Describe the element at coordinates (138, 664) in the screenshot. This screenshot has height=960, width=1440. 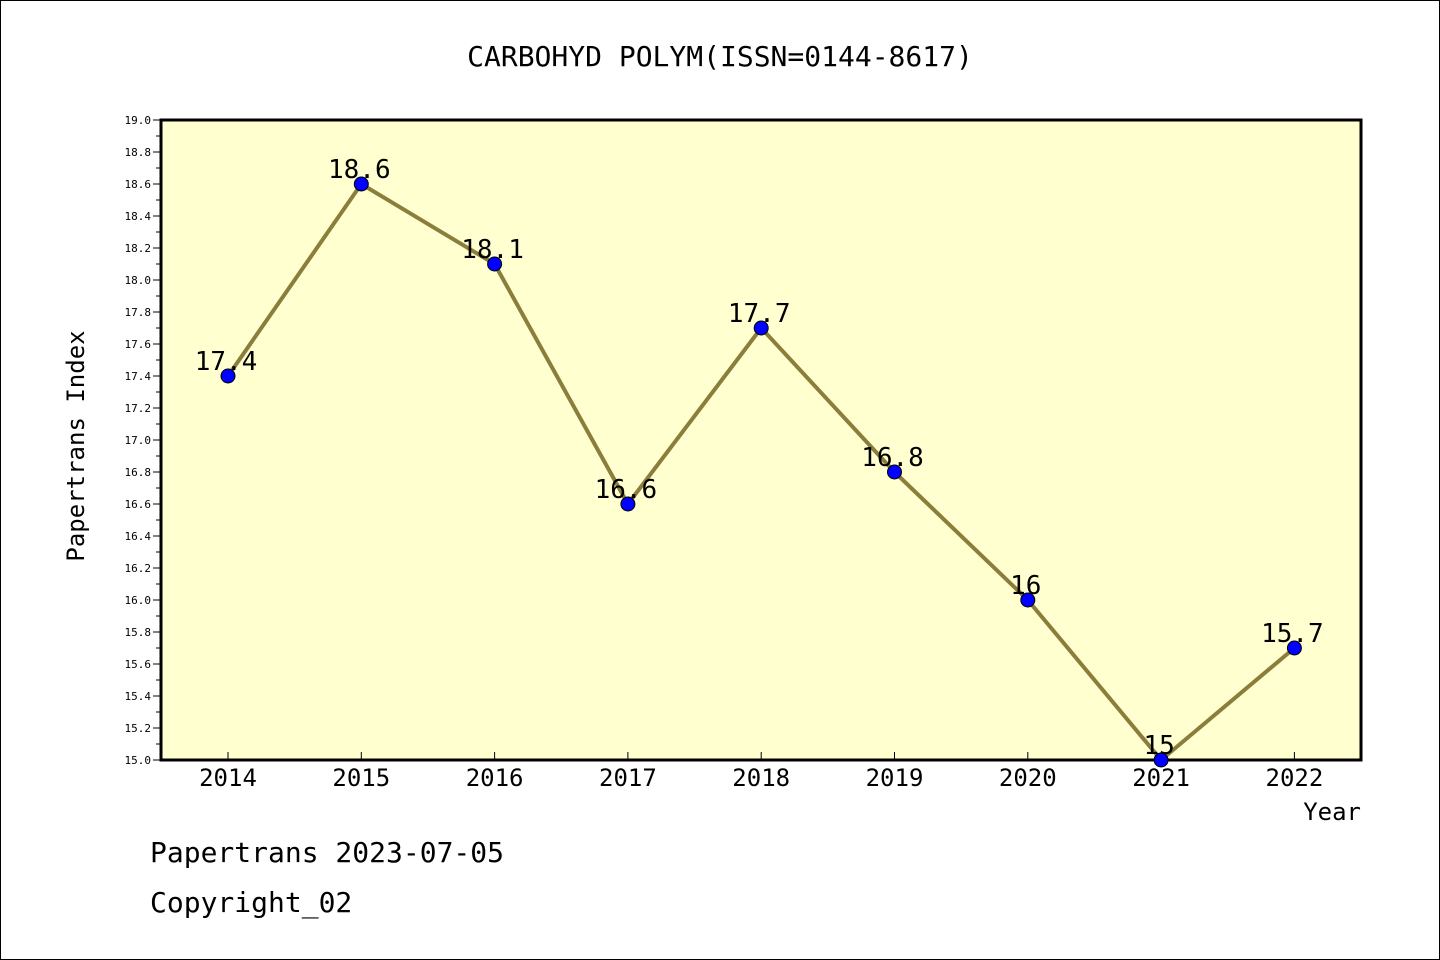
I see `y-tick-label: 15.6` at that location.